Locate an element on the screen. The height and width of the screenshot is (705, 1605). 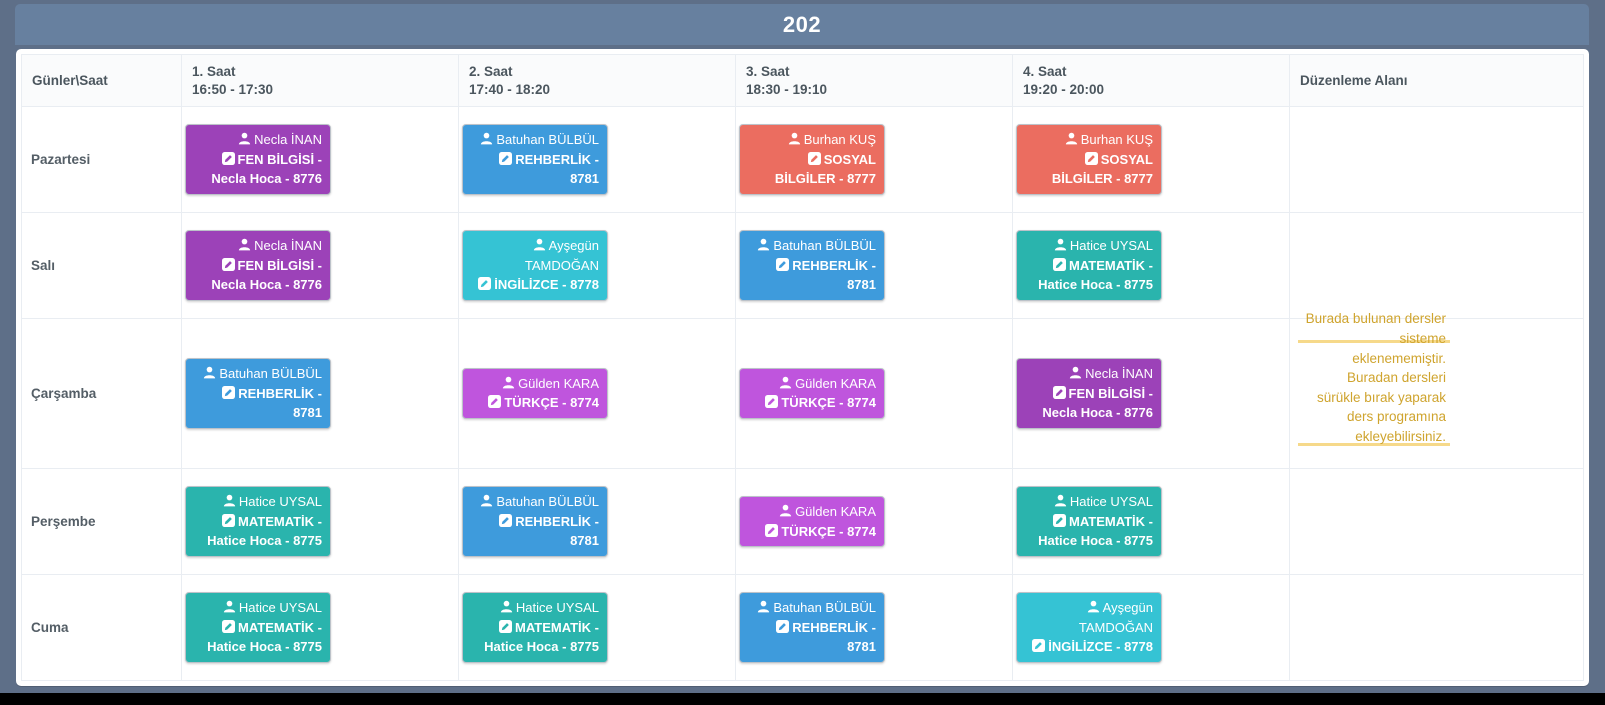
edit-area-header: Düzenleme Alanı is located at coordinates (1436, 80).